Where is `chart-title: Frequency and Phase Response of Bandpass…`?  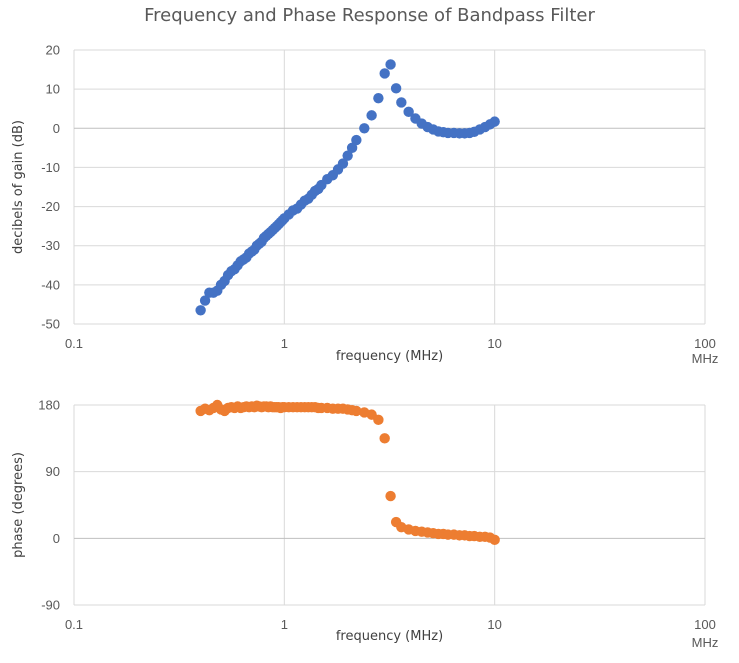
chart-title: Frequency and Phase Response of Bandpass… is located at coordinates (369, 15).